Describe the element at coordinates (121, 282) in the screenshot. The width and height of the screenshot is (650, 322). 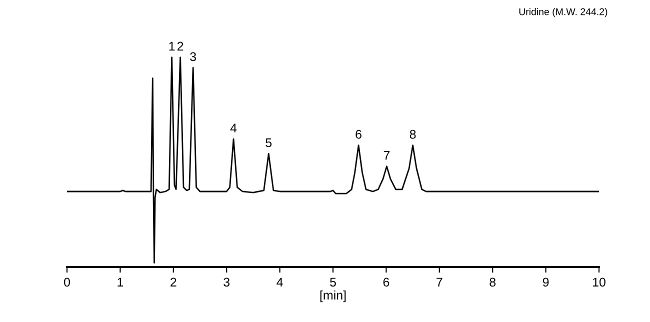
I see `x-tick-label: 1` at that location.